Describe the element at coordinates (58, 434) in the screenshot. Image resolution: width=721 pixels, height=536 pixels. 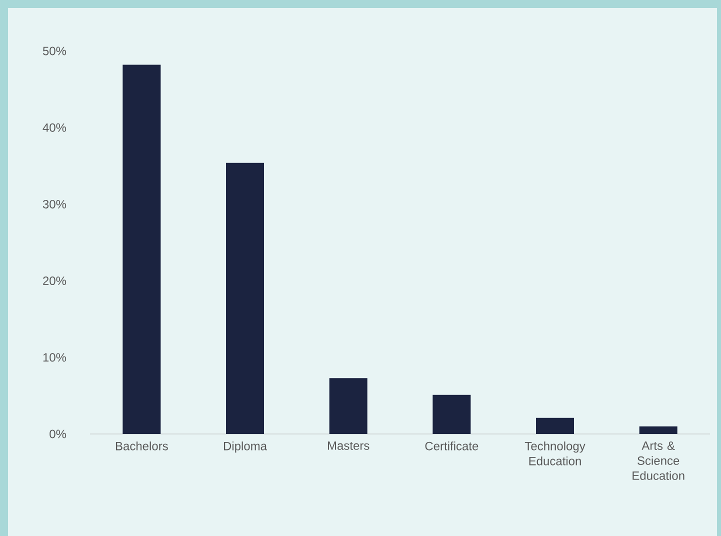
I see `y-tick-label: 0%` at that location.